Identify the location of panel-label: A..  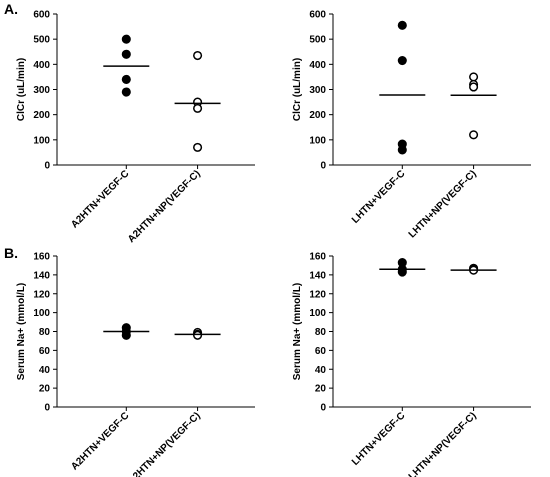
(11, 9).